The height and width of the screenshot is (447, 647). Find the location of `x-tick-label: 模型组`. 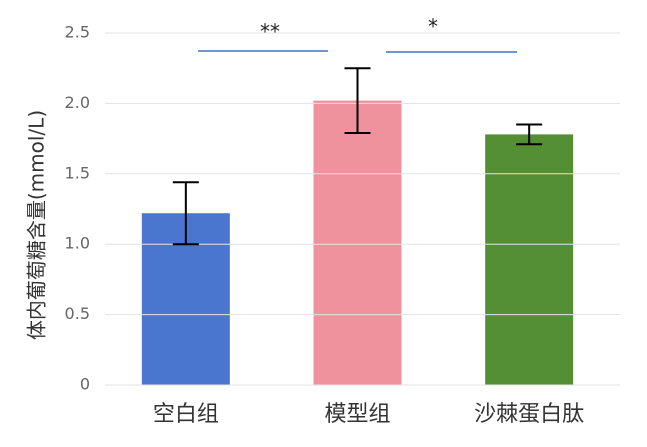

x-tick-label: 模型组 is located at coordinates (357, 414).